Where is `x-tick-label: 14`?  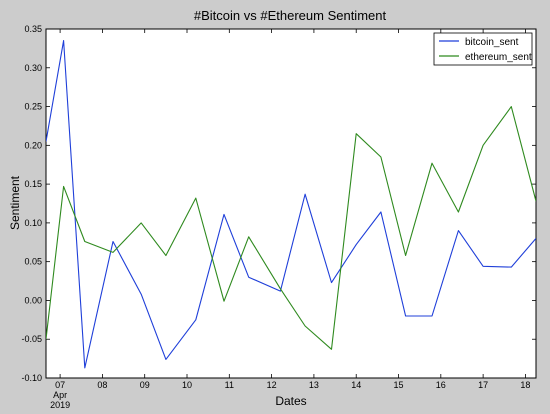
x-tick-label: 14 is located at coordinates (356, 385).